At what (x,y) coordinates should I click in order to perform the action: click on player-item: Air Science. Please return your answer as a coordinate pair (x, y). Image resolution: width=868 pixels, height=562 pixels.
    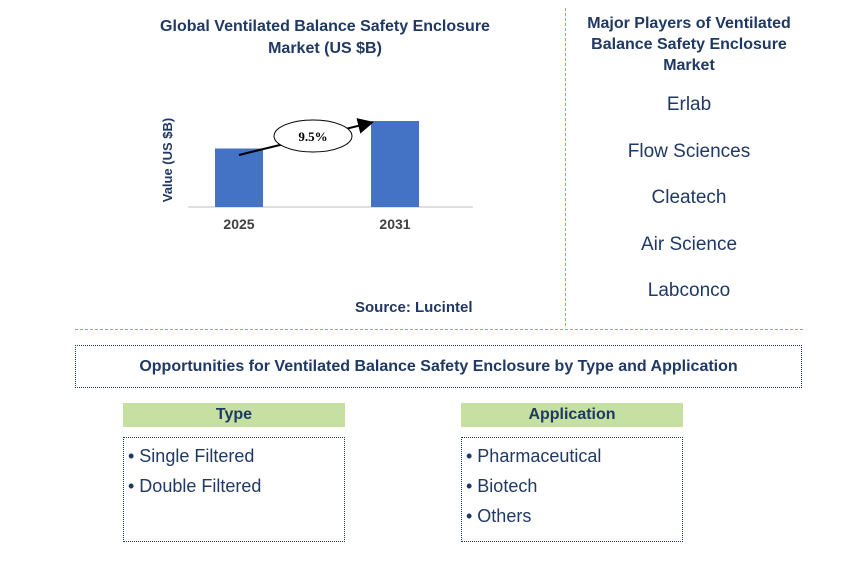
    Looking at the image, I should click on (689, 244).